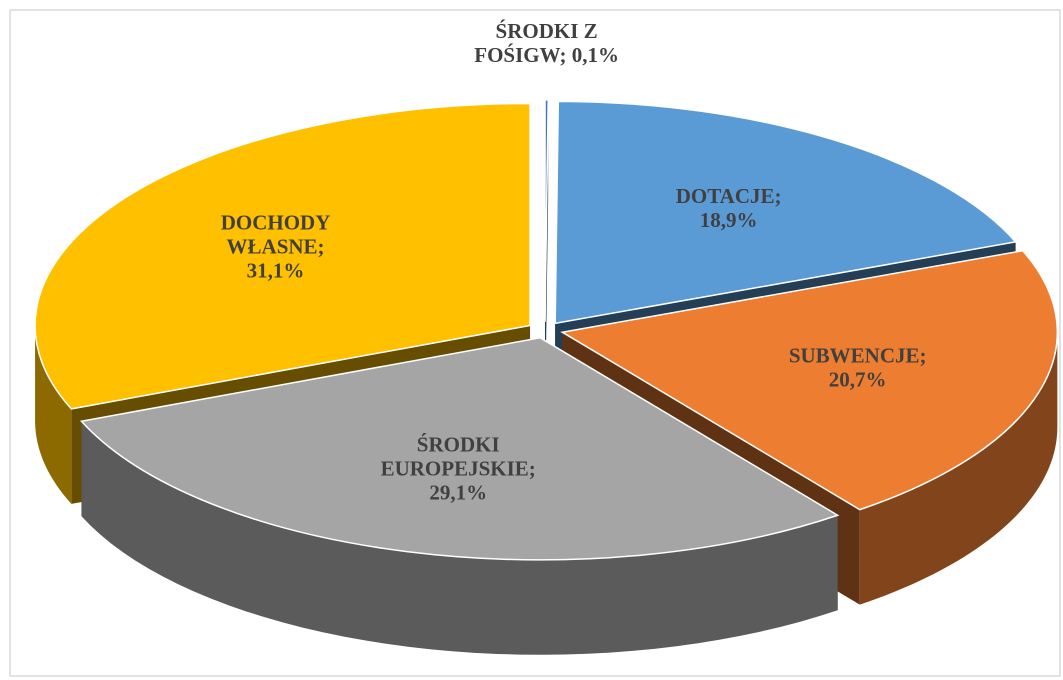 This screenshot has width=1063, height=680. What do you see at coordinates (276, 246) in the screenshot?
I see `data-label: DOCHODY WŁASNE; 31,1%` at bounding box center [276, 246].